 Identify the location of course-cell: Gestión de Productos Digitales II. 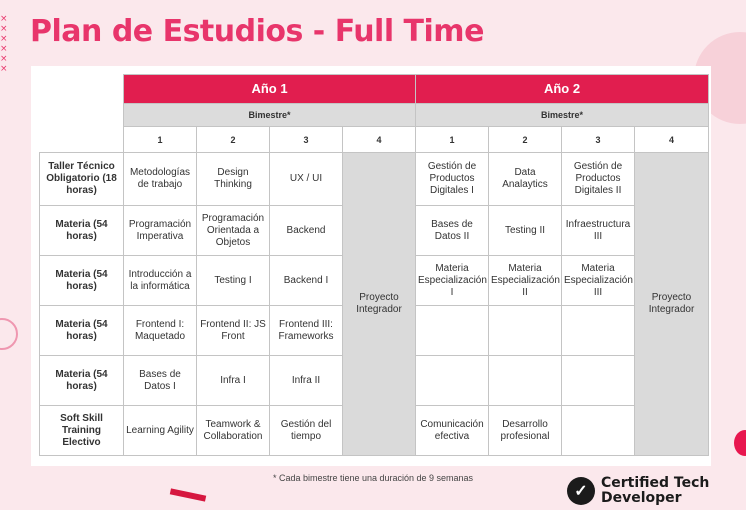
(598, 179).